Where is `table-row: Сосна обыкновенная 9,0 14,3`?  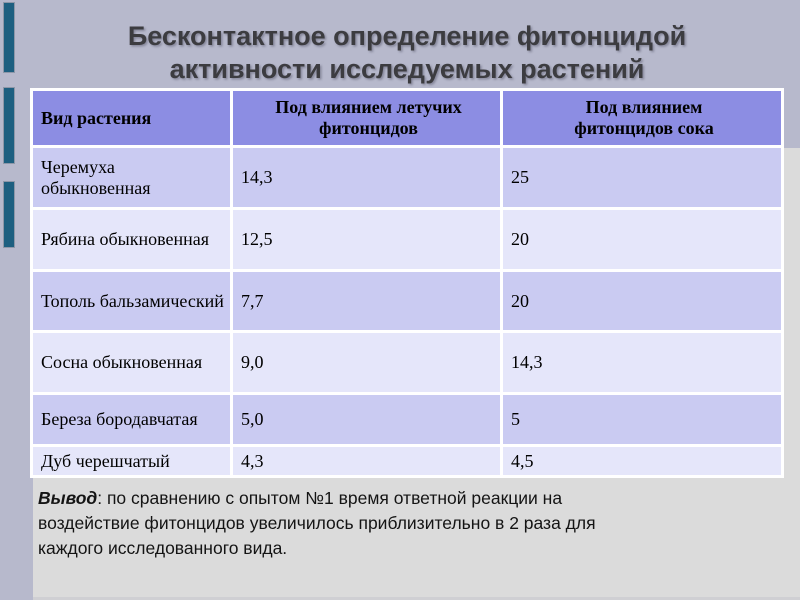
table-row: Сосна обыкновенная 9,0 14,3 is located at coordinates (407, 362).